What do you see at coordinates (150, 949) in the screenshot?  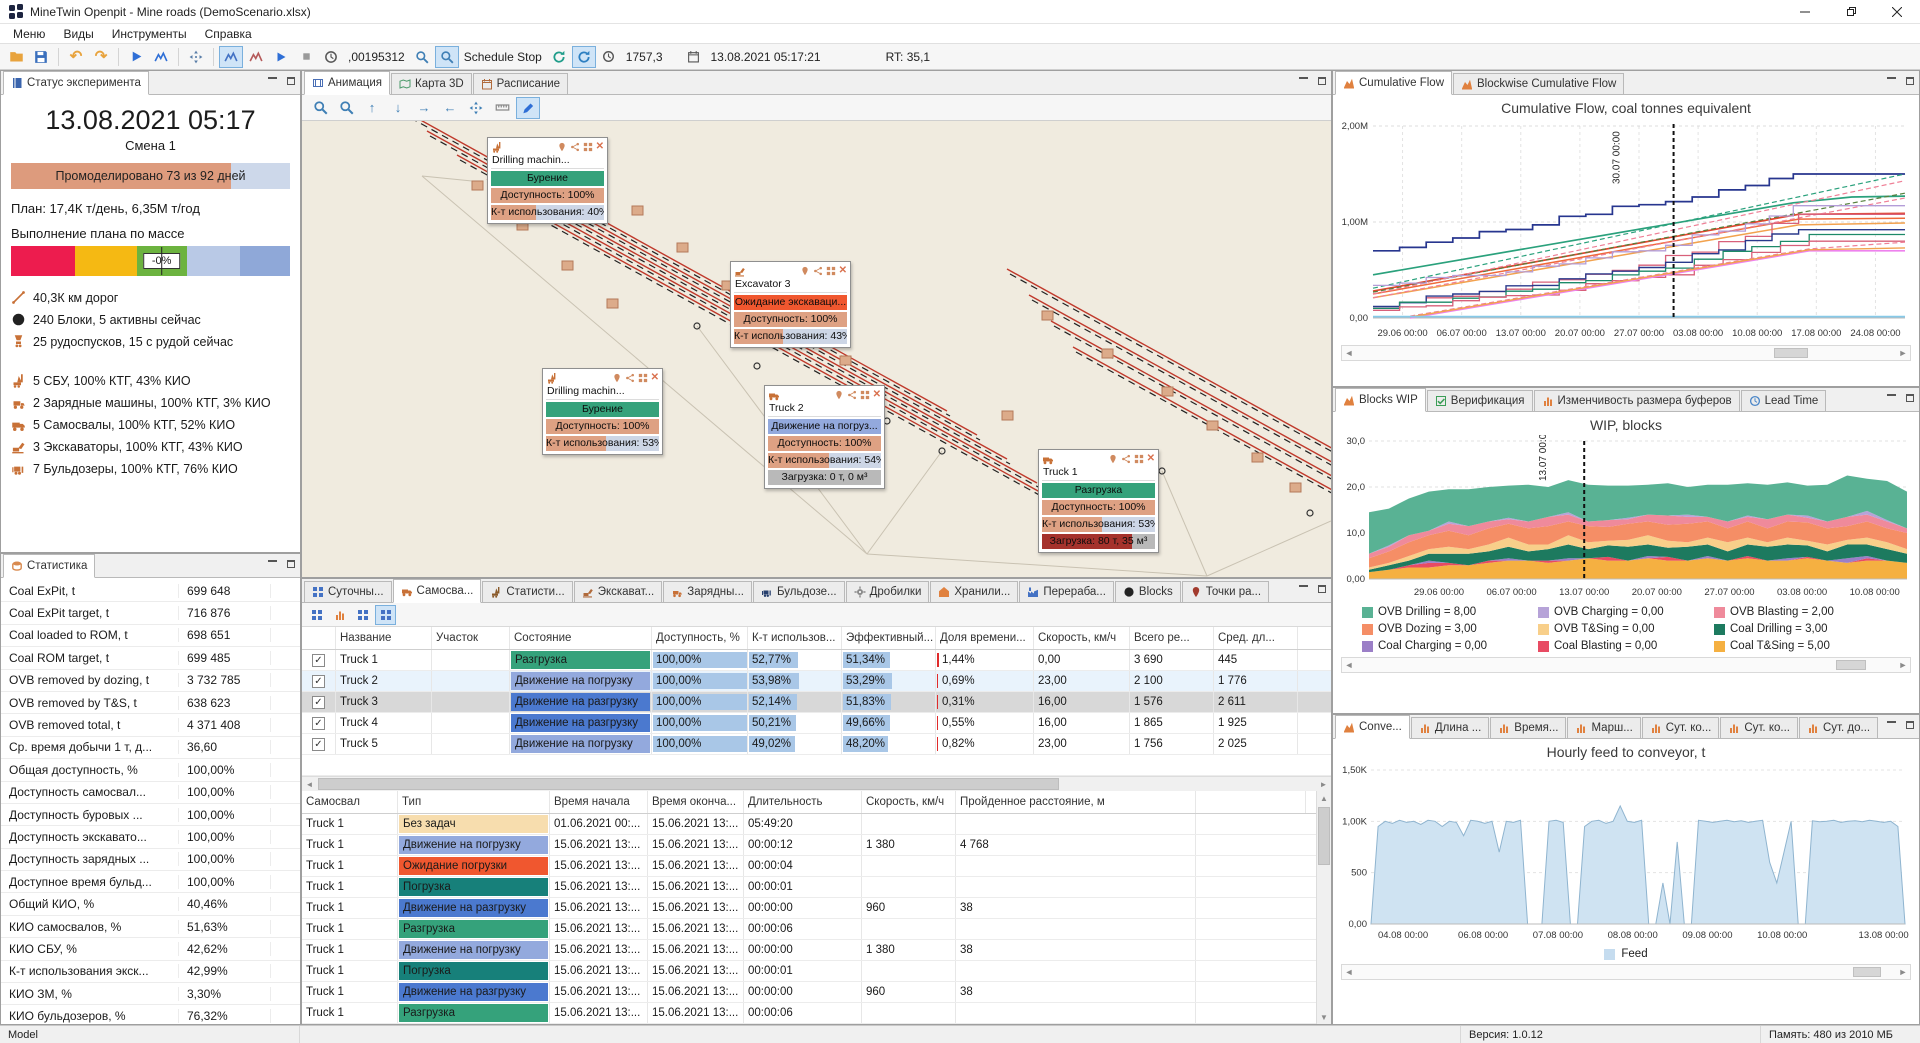 I see `statistics-row: КИО СБУ, % 42,62%` at bounding box center [150, 949].